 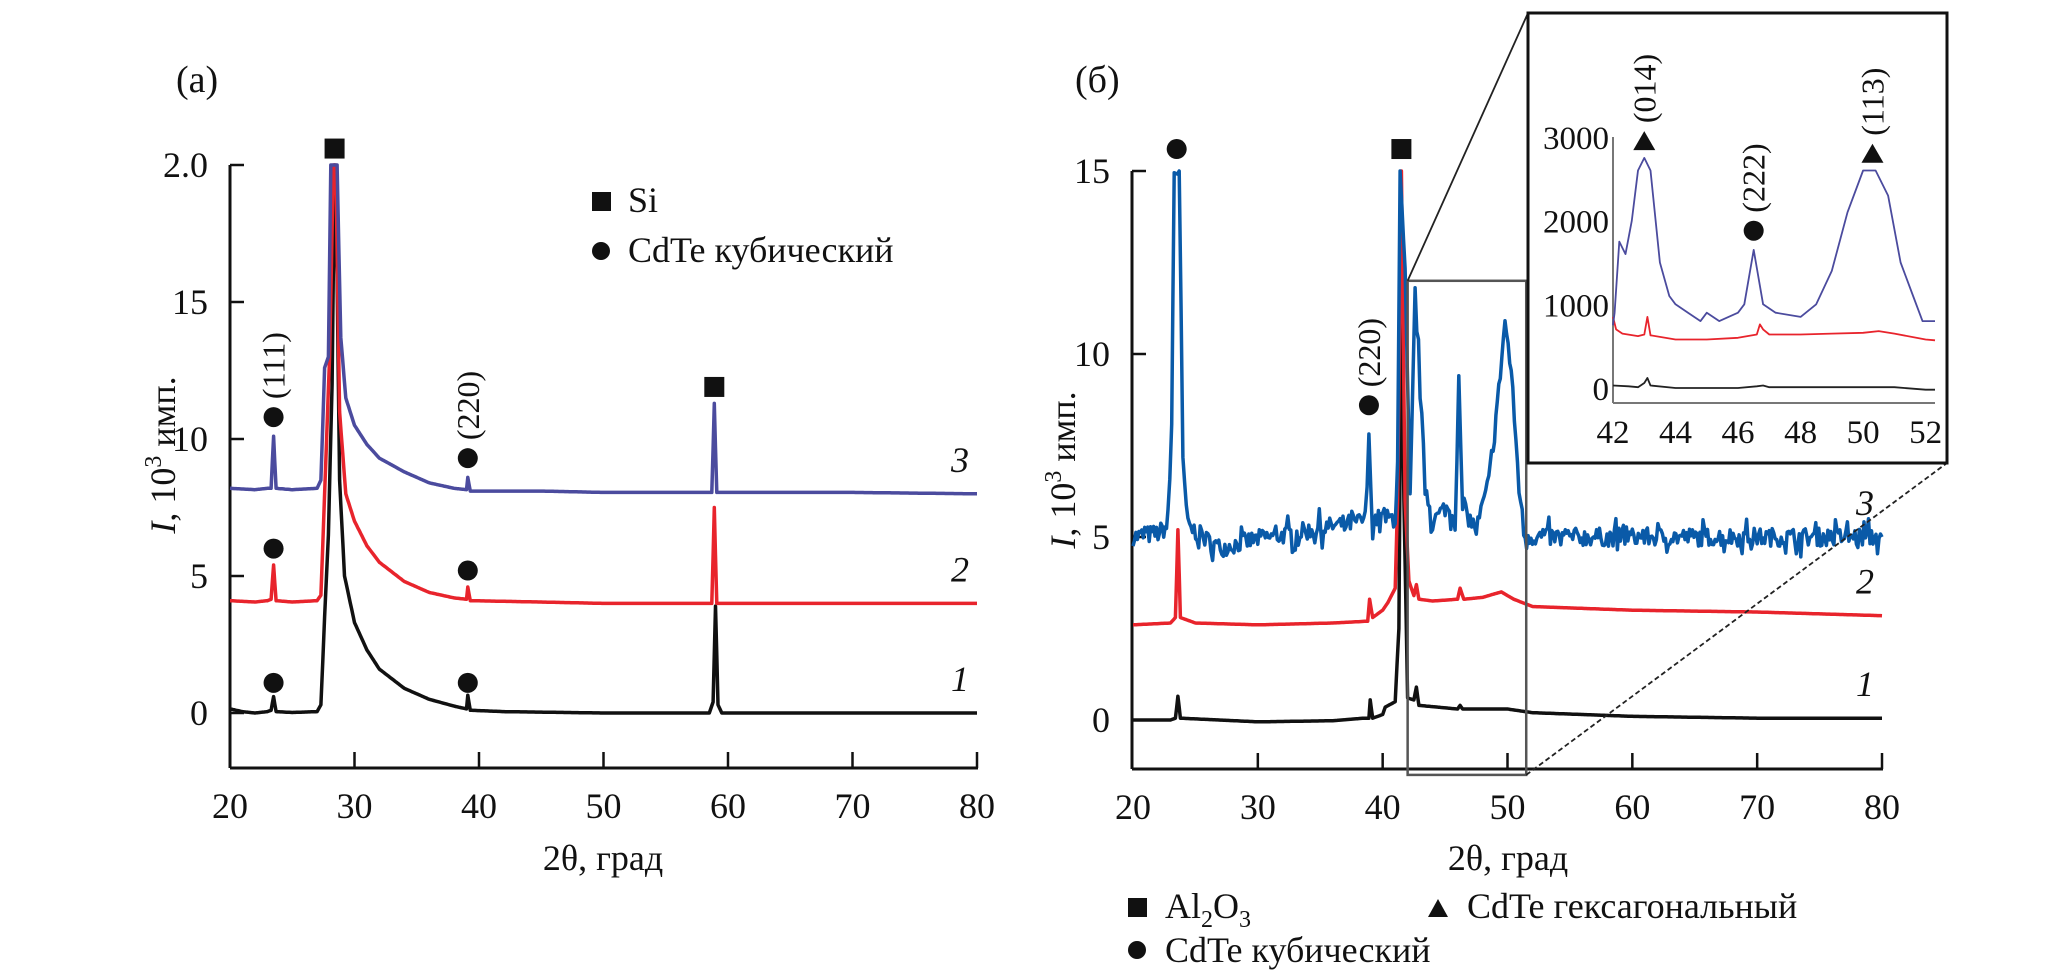 I want to click on panel-a-curve-label-2: 2, so click(x=960, y=569).